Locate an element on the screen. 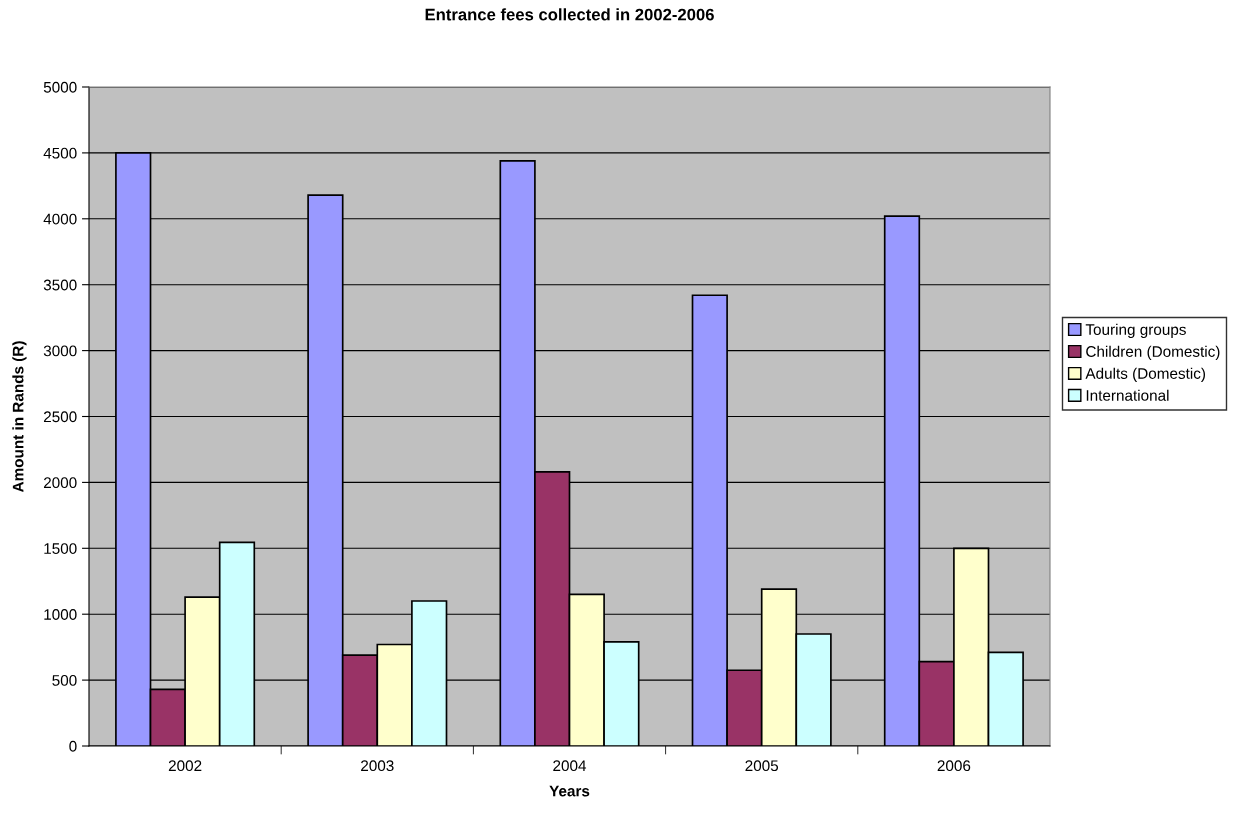 Image resolution: width=1253 pixels, height=816 pixels. x-tick-label: 2002 is located at coordinates (185, 766).